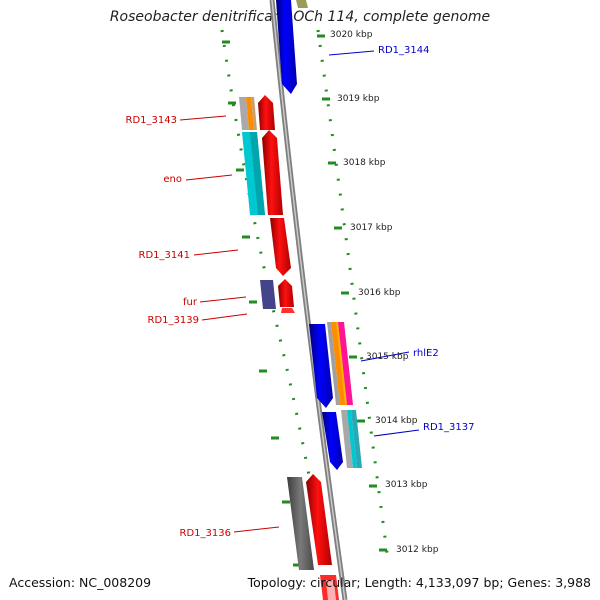  Describe the element at coordinates (308, 300) in the screenshot. I see `genome-backbone-highlight` at that location.